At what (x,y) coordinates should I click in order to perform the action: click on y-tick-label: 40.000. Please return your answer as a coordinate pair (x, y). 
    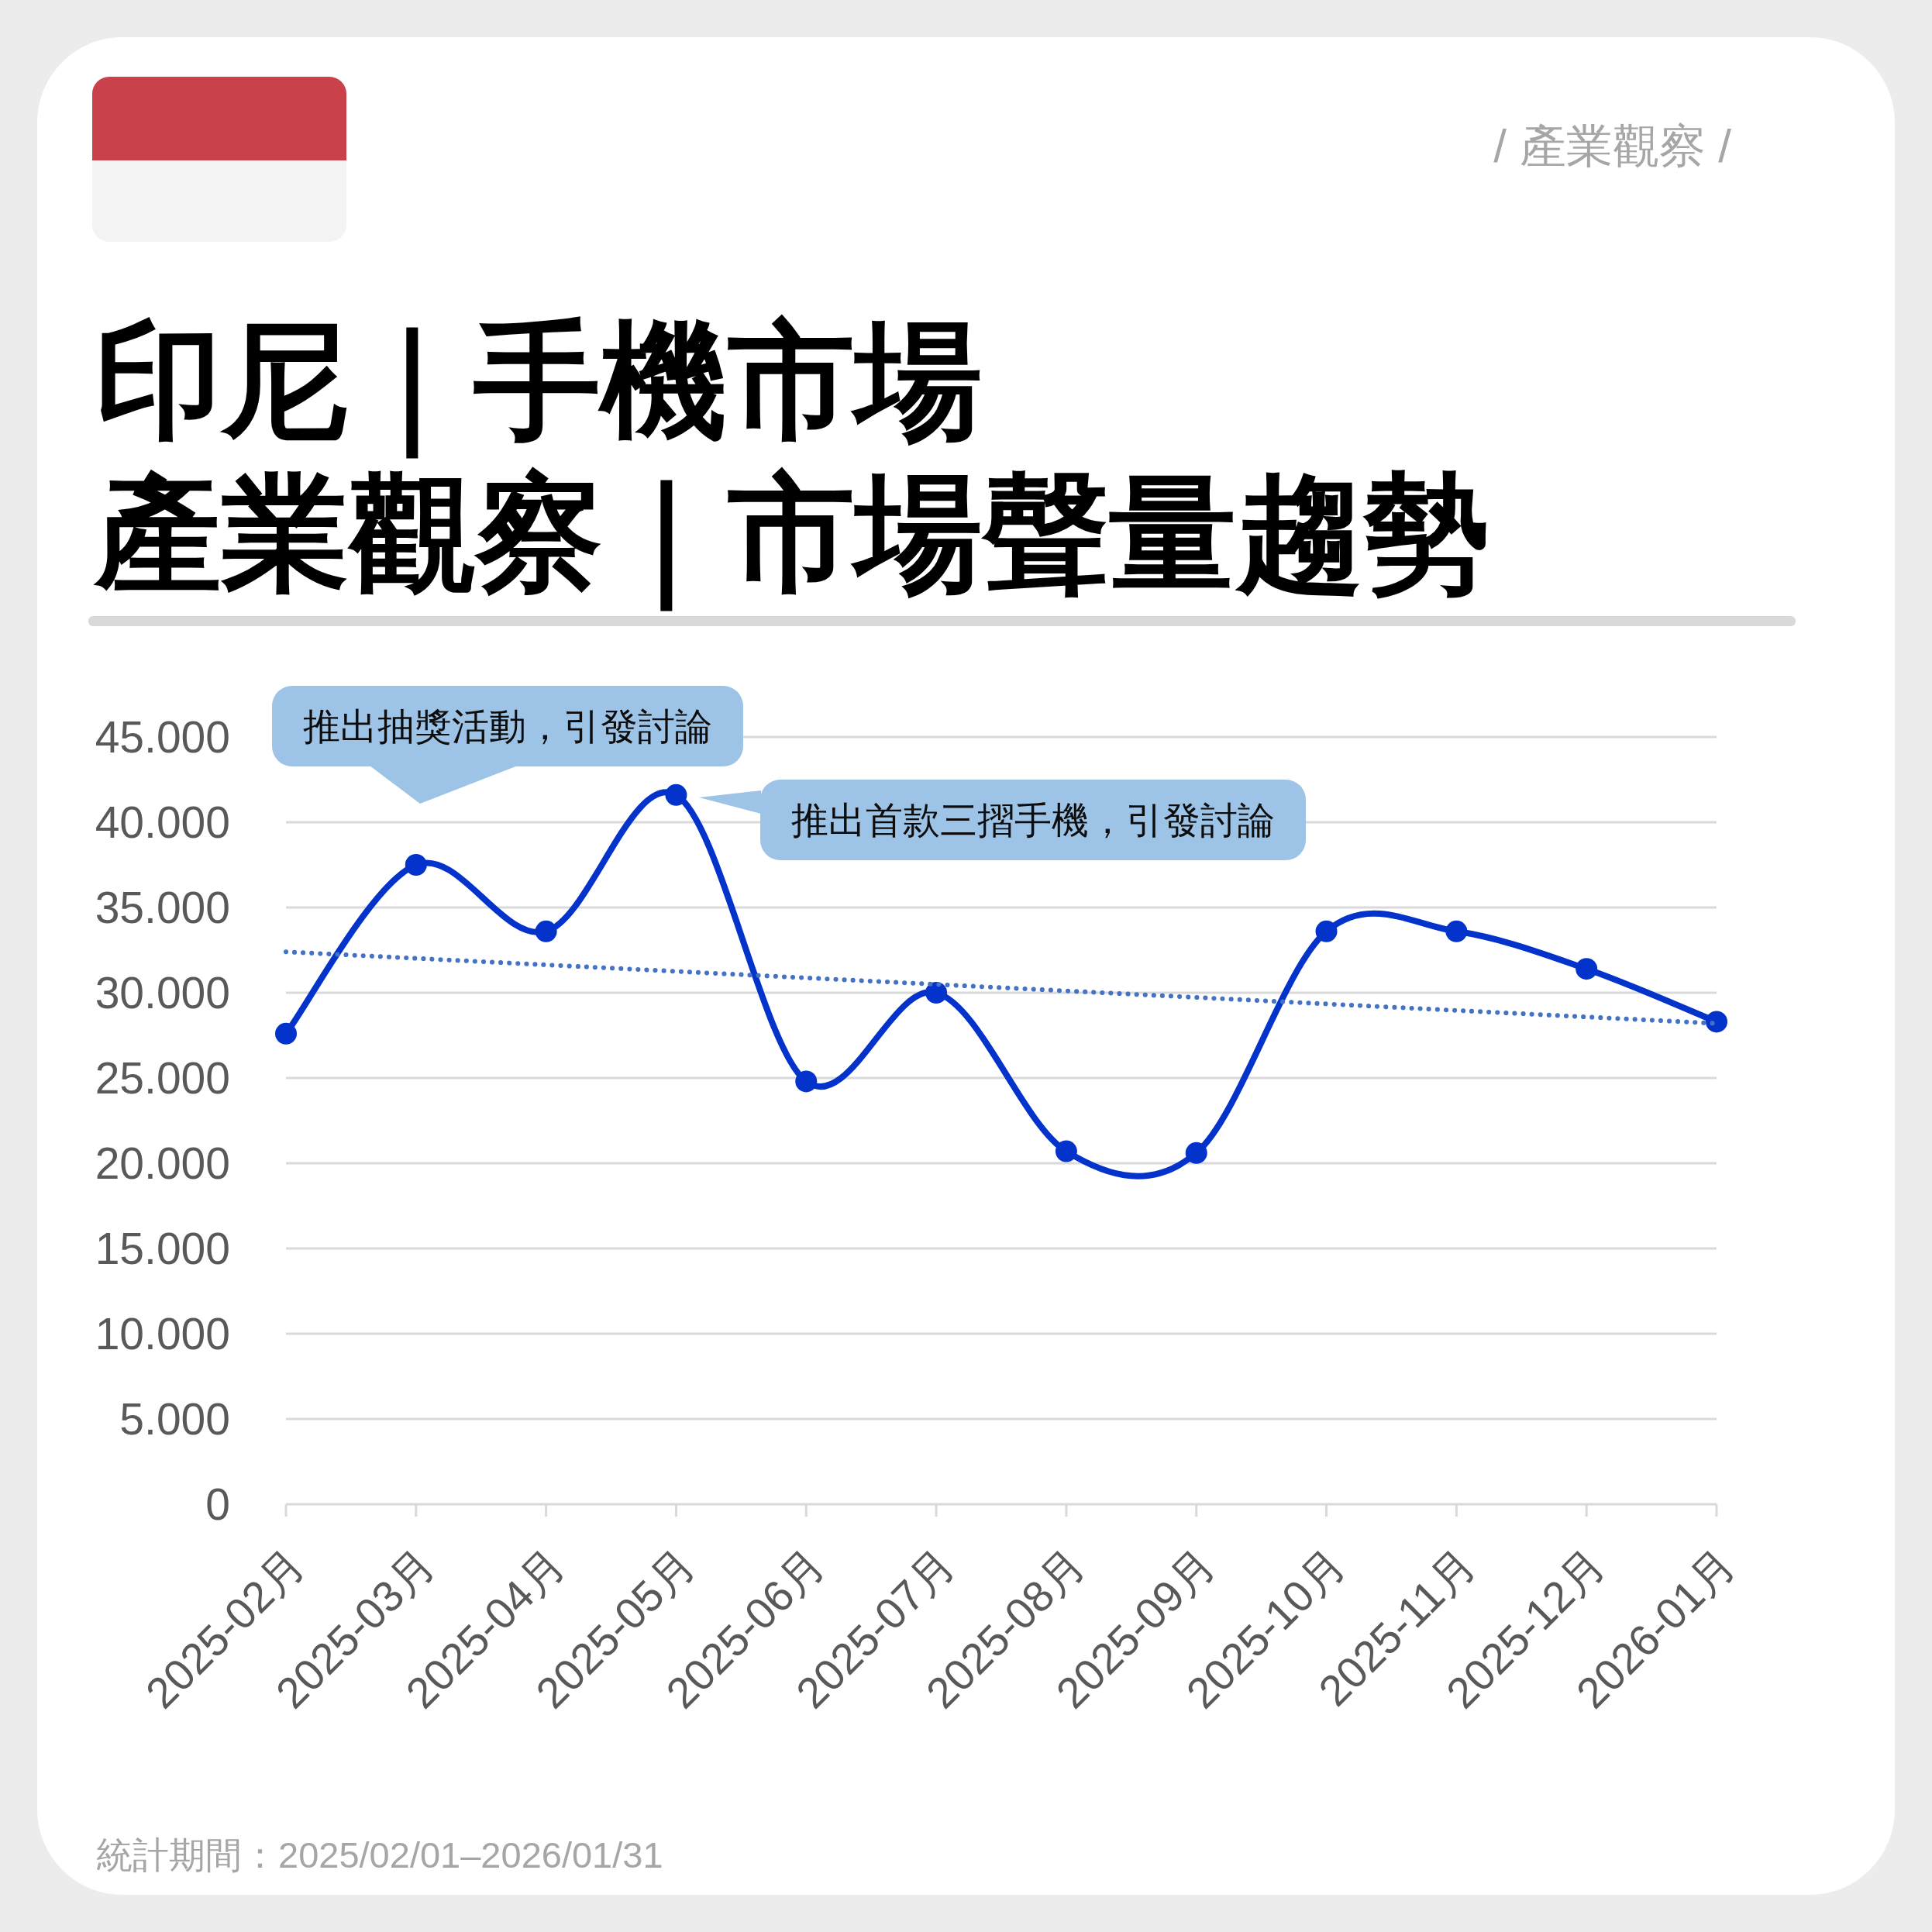
    Looking at the image, I should click on (162, 822).